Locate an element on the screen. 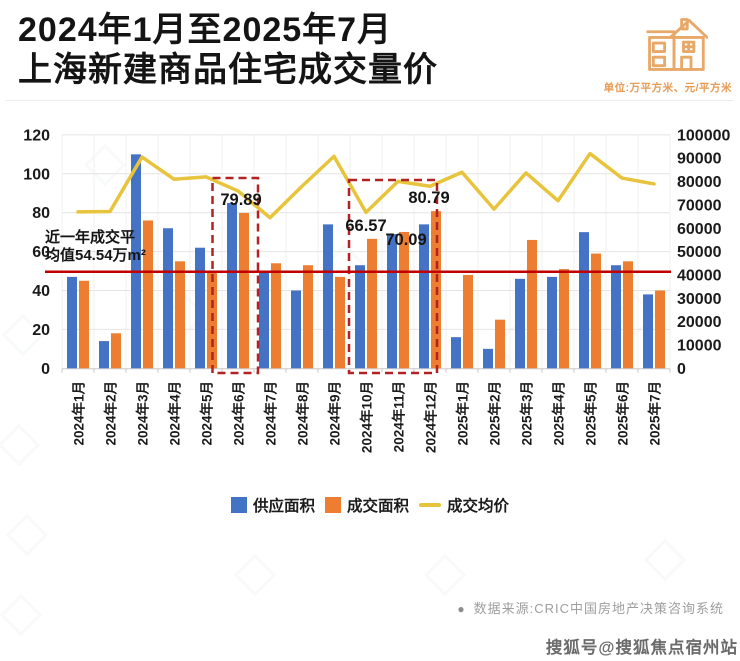  x-axis-label-2025年5月: 2025年5月 is located at coordinates (591, 413).